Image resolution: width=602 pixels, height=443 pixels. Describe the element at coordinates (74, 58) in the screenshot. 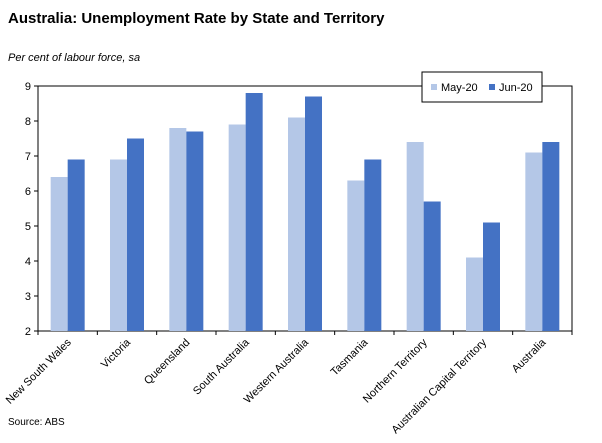

I see `chart-subtitle: Per cent of labour force, sa` at that location.